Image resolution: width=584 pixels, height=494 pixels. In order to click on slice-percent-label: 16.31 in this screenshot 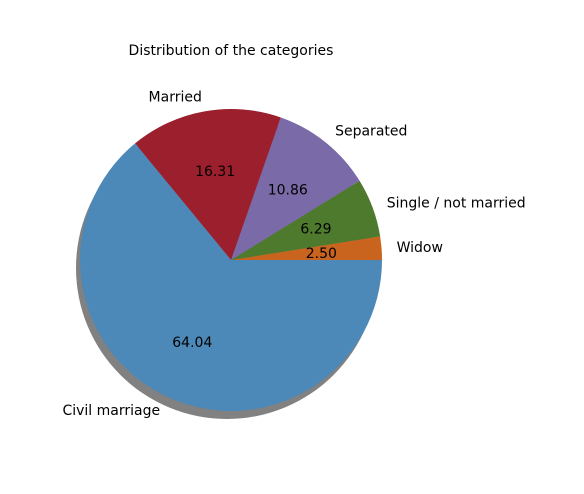, I will do `click(215, 172)`.